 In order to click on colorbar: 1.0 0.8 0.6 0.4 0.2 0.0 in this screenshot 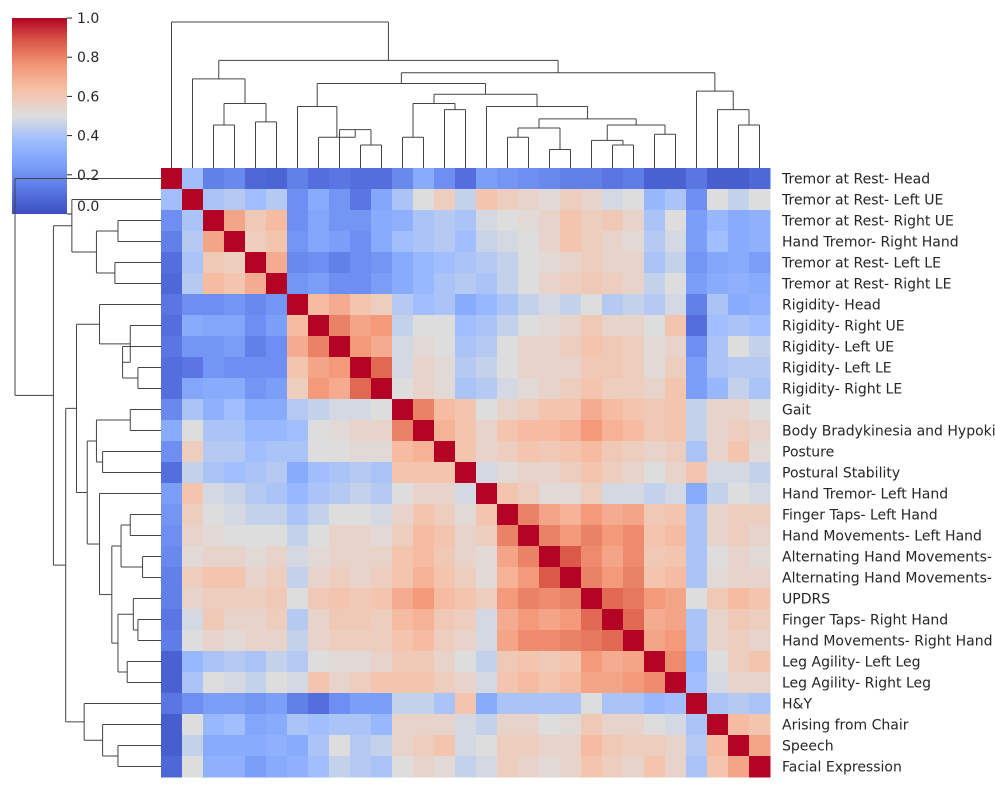, I will do `click(55, 113)`.